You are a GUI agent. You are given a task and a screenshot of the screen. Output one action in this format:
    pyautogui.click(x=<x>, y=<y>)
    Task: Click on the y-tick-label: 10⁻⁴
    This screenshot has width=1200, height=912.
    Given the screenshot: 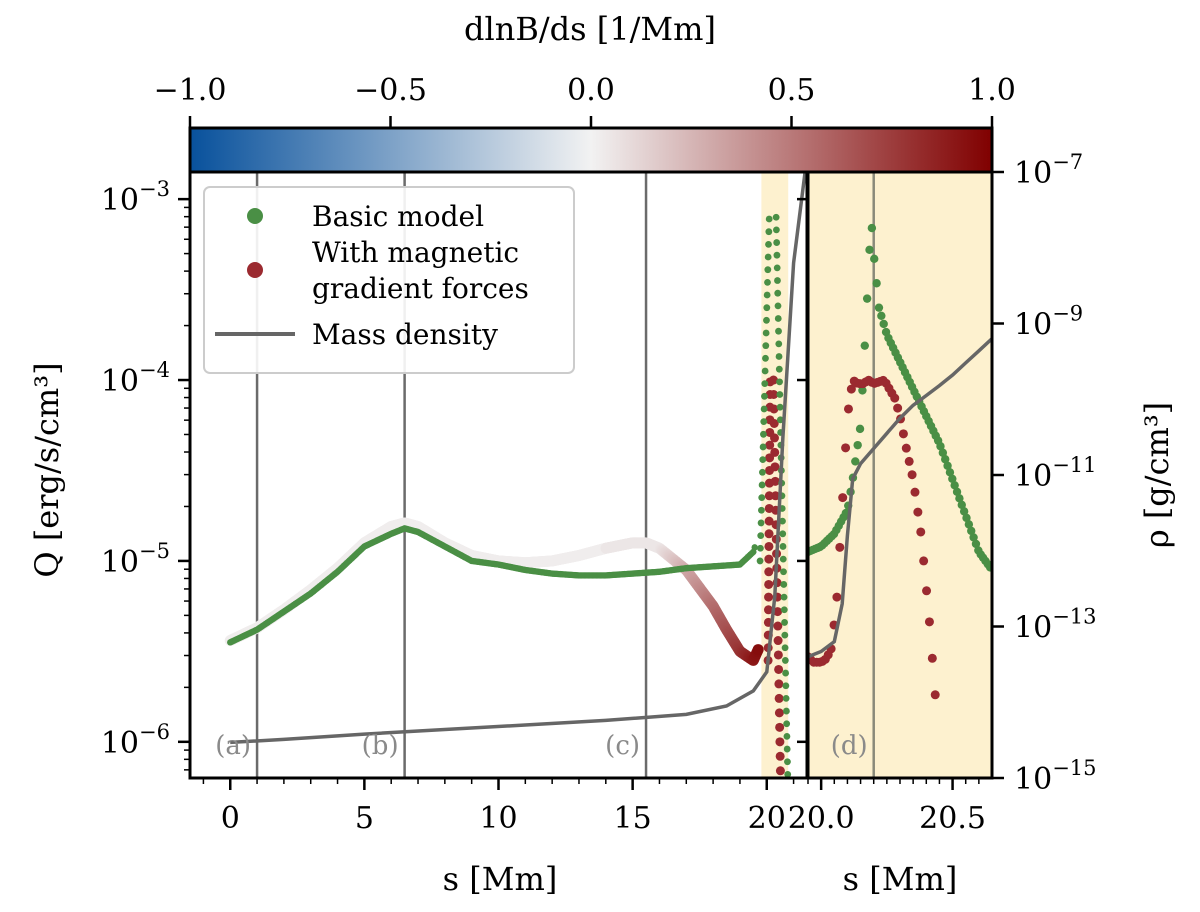 What is the action you would take?
    pyautogui.click(x=135, y=378)
    